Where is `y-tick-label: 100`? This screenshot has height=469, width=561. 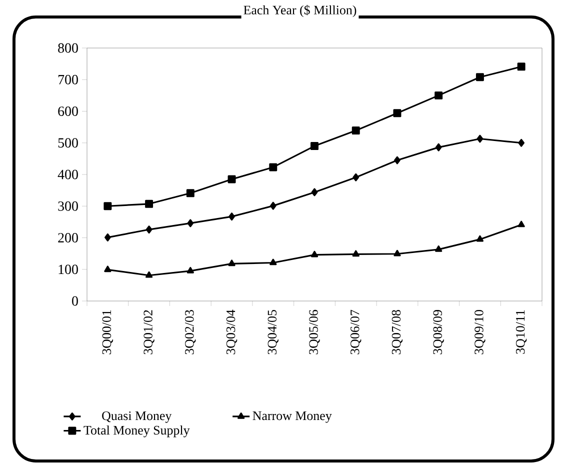
y-tick-label: 100 is located at coordinates (68, 269).